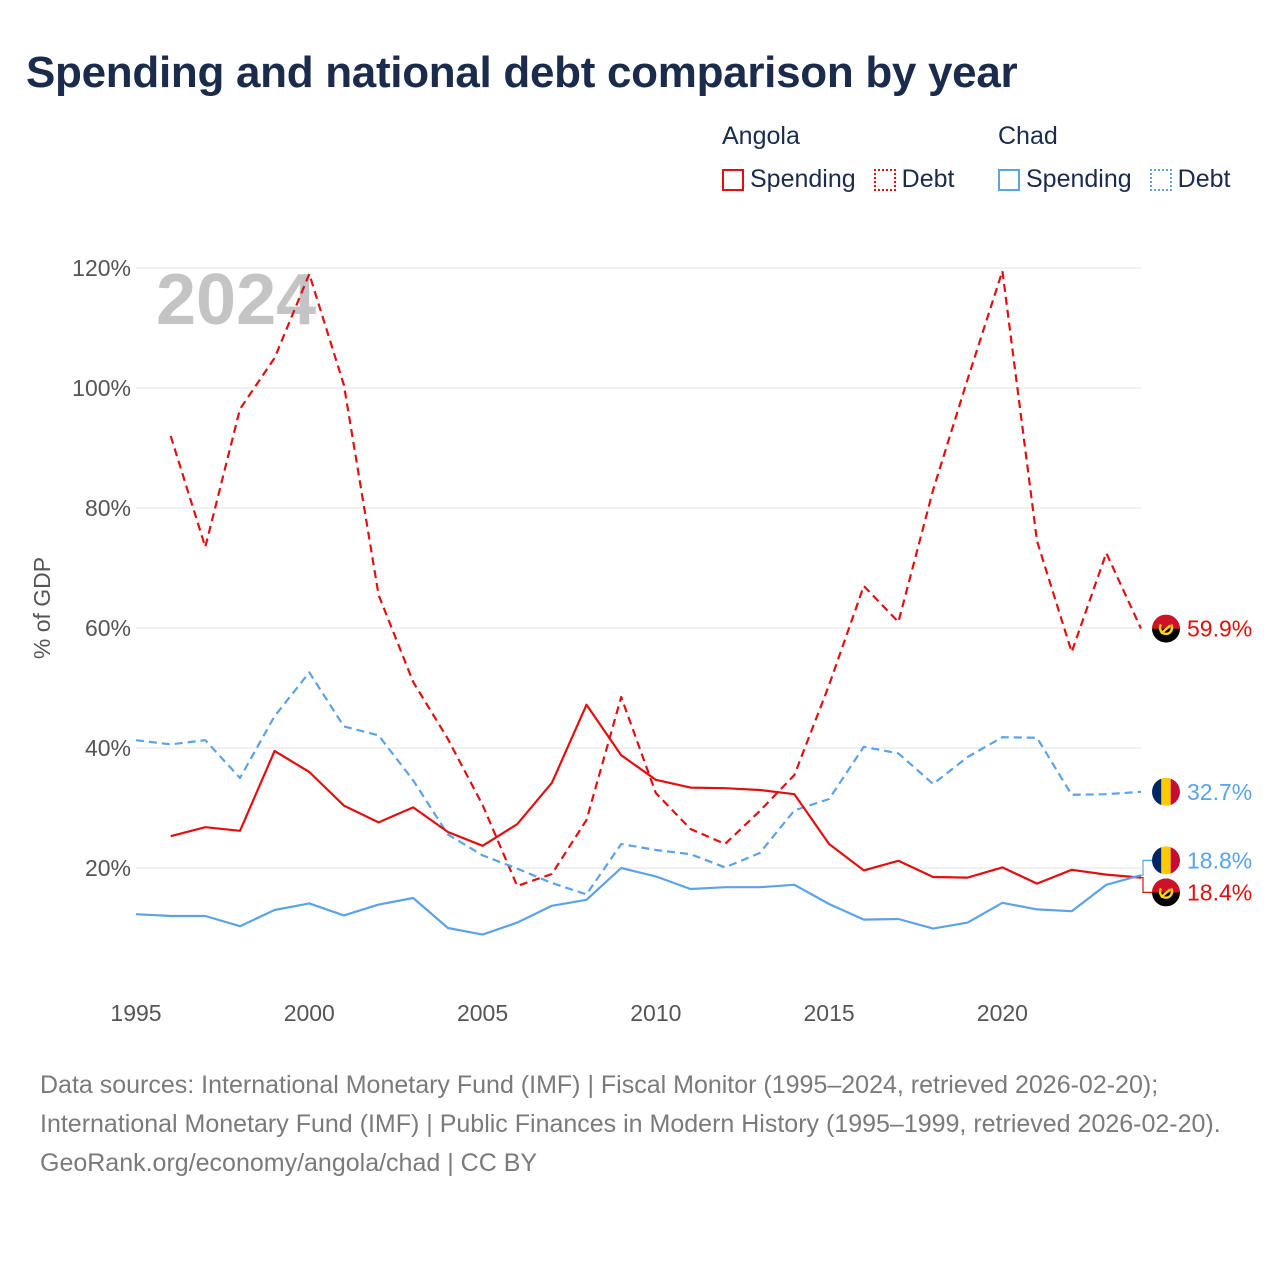  Describe the element at coordinates (656, 794) in the screenshot. I see `series-line-angola-spending` at that location.